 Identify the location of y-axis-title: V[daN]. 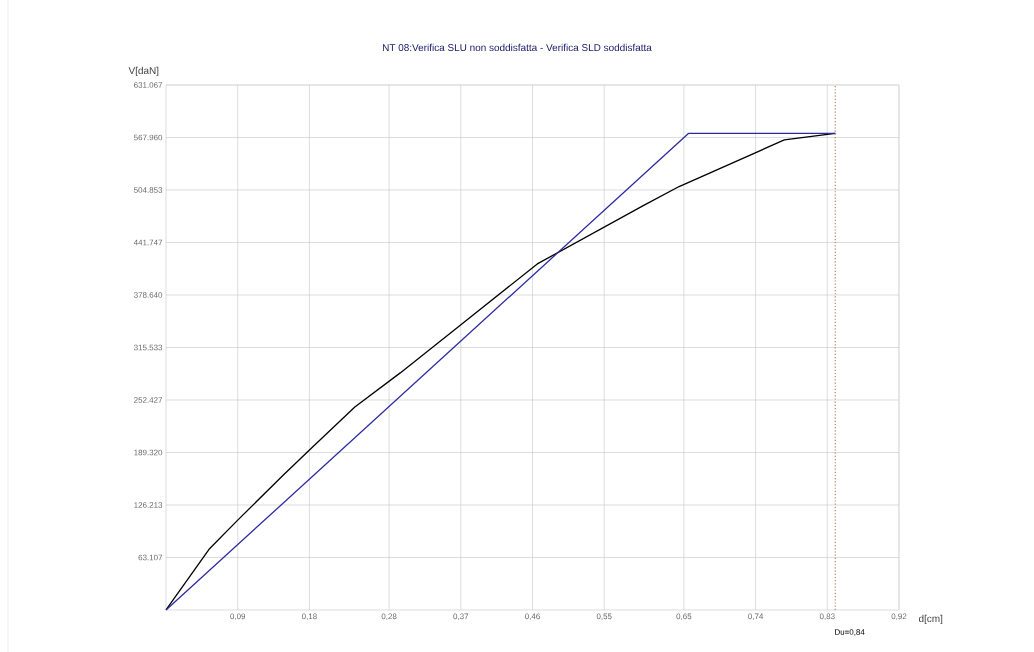
(143, 71).